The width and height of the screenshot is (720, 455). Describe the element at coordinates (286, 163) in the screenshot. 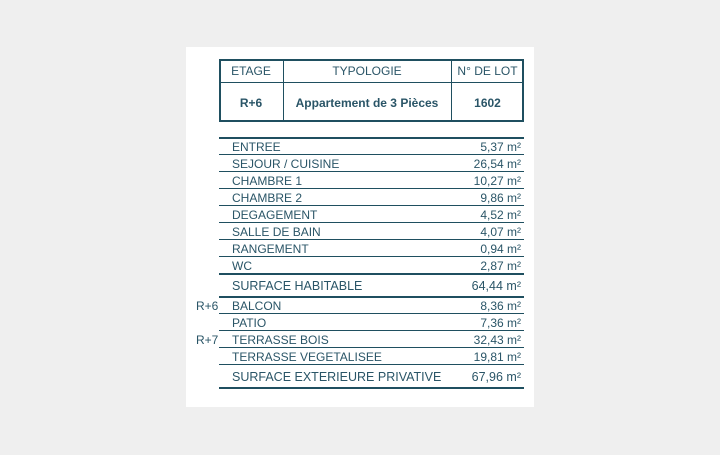

I see `room-name: SEJOUR / CUISINE` at that location.